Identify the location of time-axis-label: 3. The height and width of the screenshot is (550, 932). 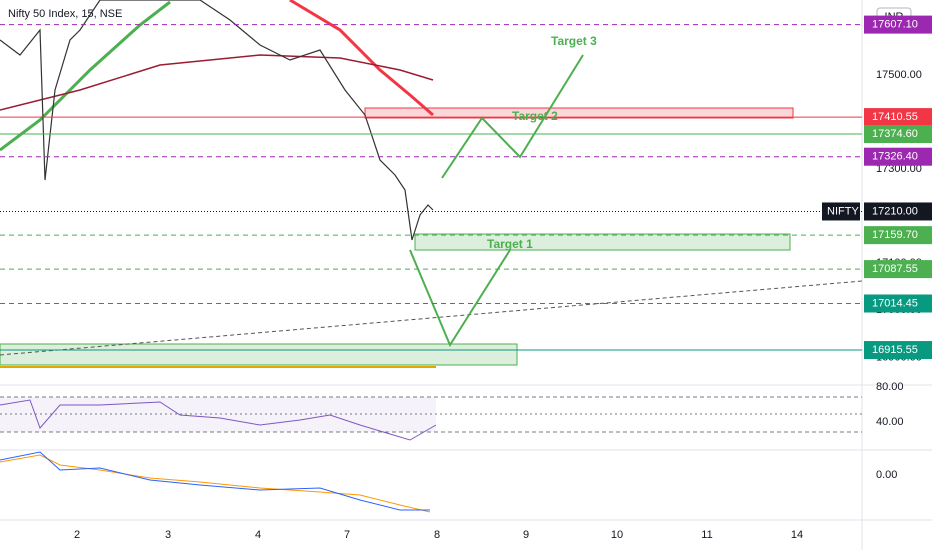
(168, 535).